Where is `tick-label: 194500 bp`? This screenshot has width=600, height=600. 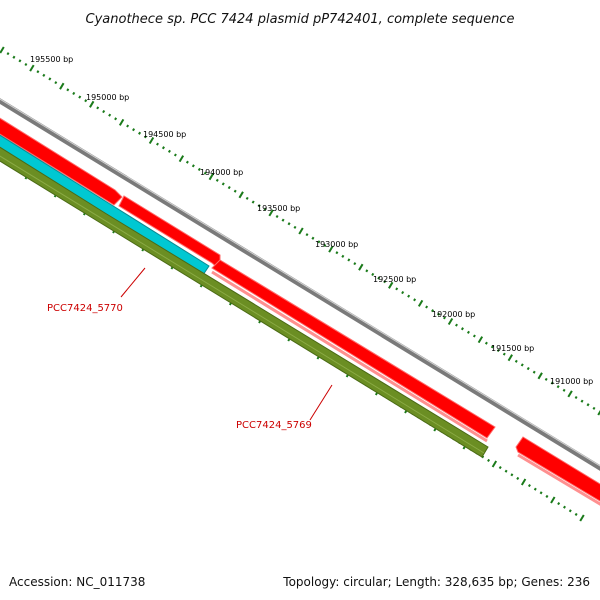 tick-label: 194500 bp is located at coordinates (164, 134).